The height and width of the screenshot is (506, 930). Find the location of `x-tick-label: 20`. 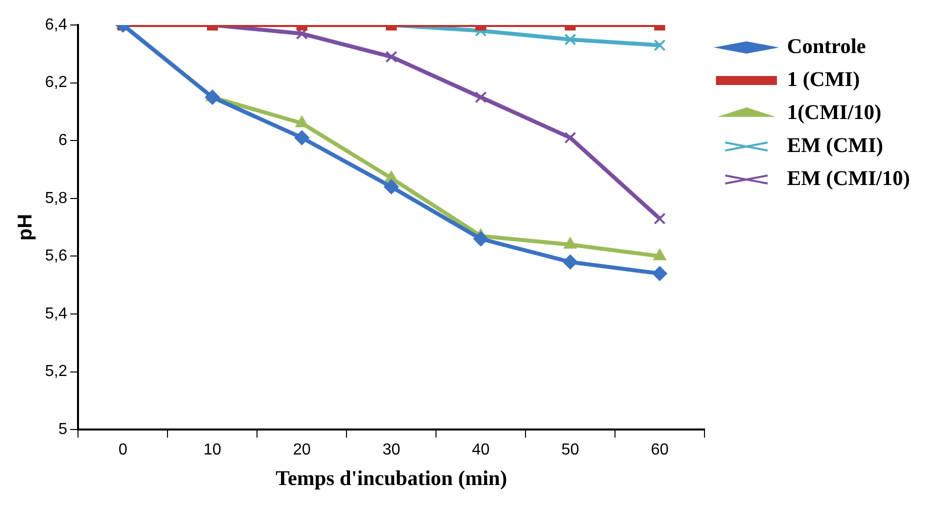

x-tick-label: 20 is located at coordinates (301, 450).